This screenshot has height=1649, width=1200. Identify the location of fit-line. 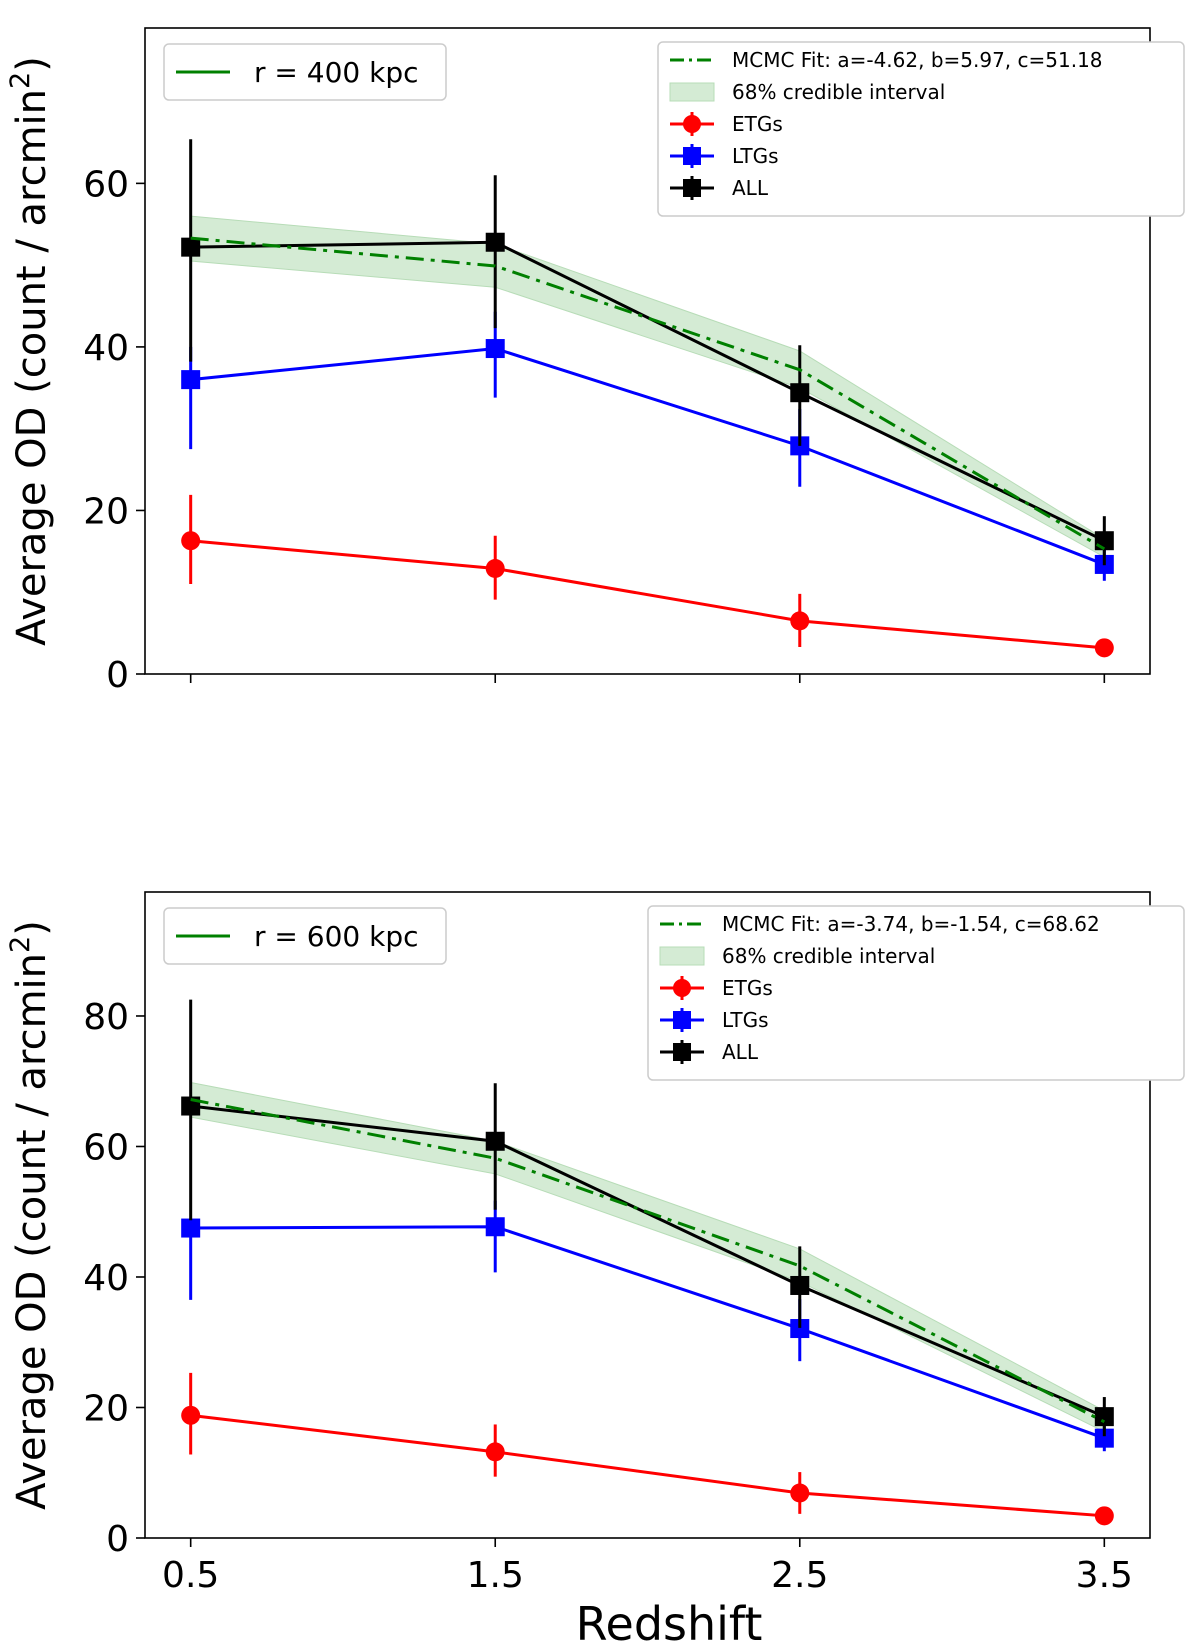
(648, 393).